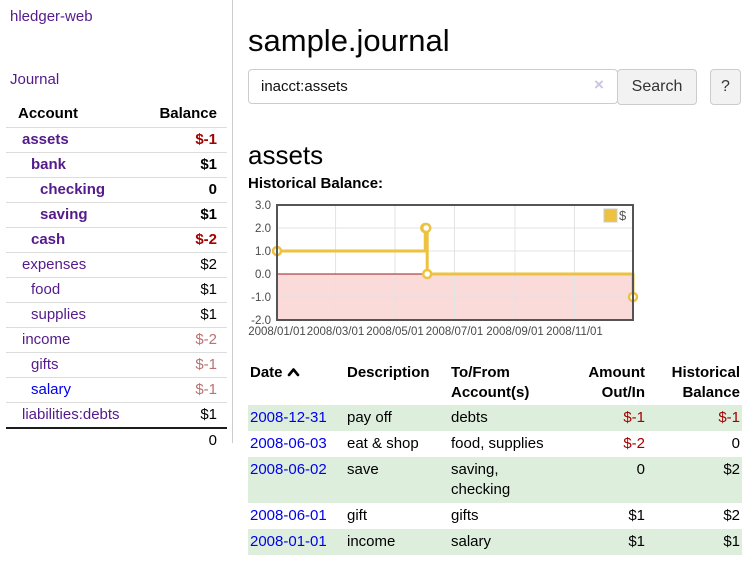  I want to click on account-page-title: assets, so click(286, 154).